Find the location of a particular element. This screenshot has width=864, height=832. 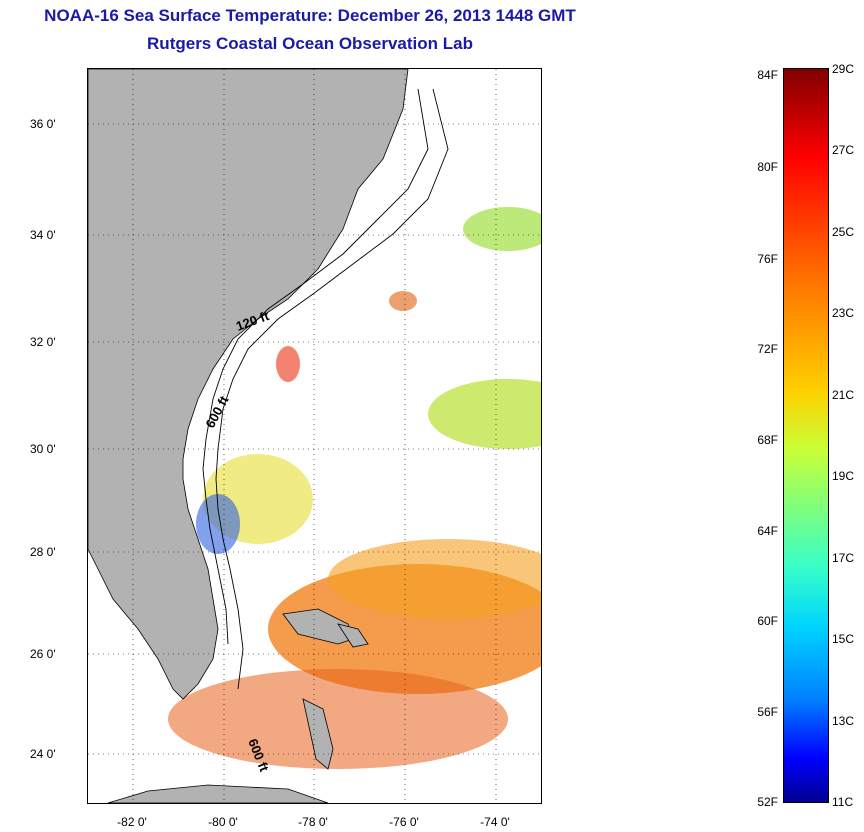

lat-tick-label: 34 0' is located at coordinates (43, 235).